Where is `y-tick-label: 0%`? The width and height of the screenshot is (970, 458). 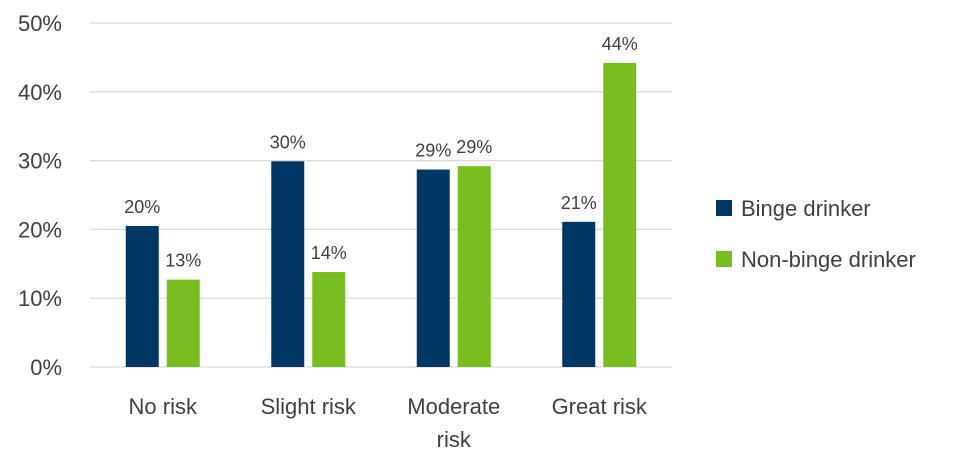 y-tick-label: 0% is located at coordinates (46, 367).